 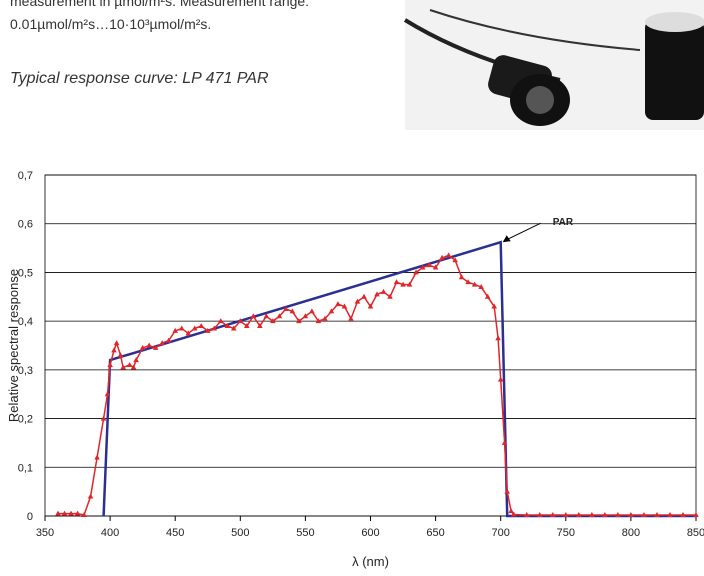 What do you see at coordinates (695, 533) in the screenshot?
I see `x-tick-label: 850` at bounding box center [695, 533].